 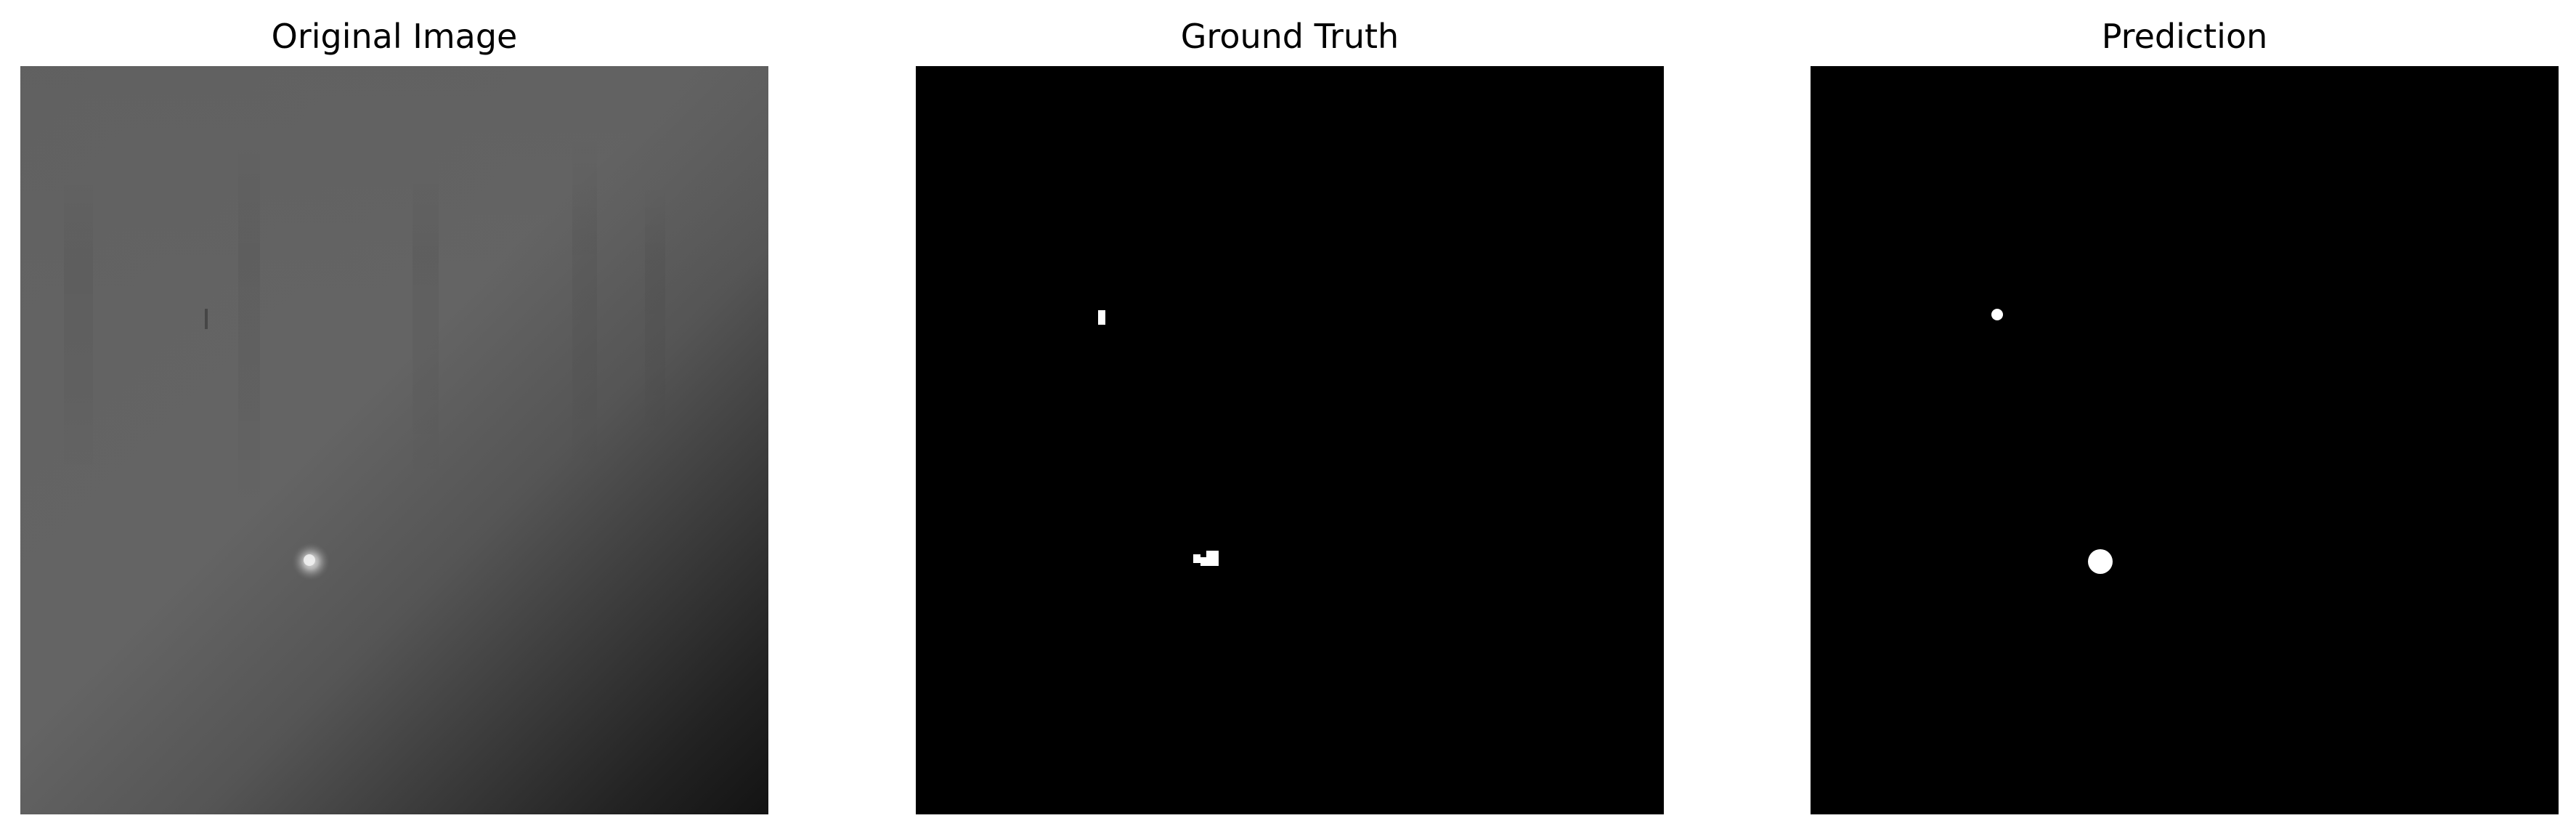 What do you see at coordinates (1289, 36) in the screenshot?
I see `panel-title-ground-truth: Ground Truth` at bounding box center [1289, 36].